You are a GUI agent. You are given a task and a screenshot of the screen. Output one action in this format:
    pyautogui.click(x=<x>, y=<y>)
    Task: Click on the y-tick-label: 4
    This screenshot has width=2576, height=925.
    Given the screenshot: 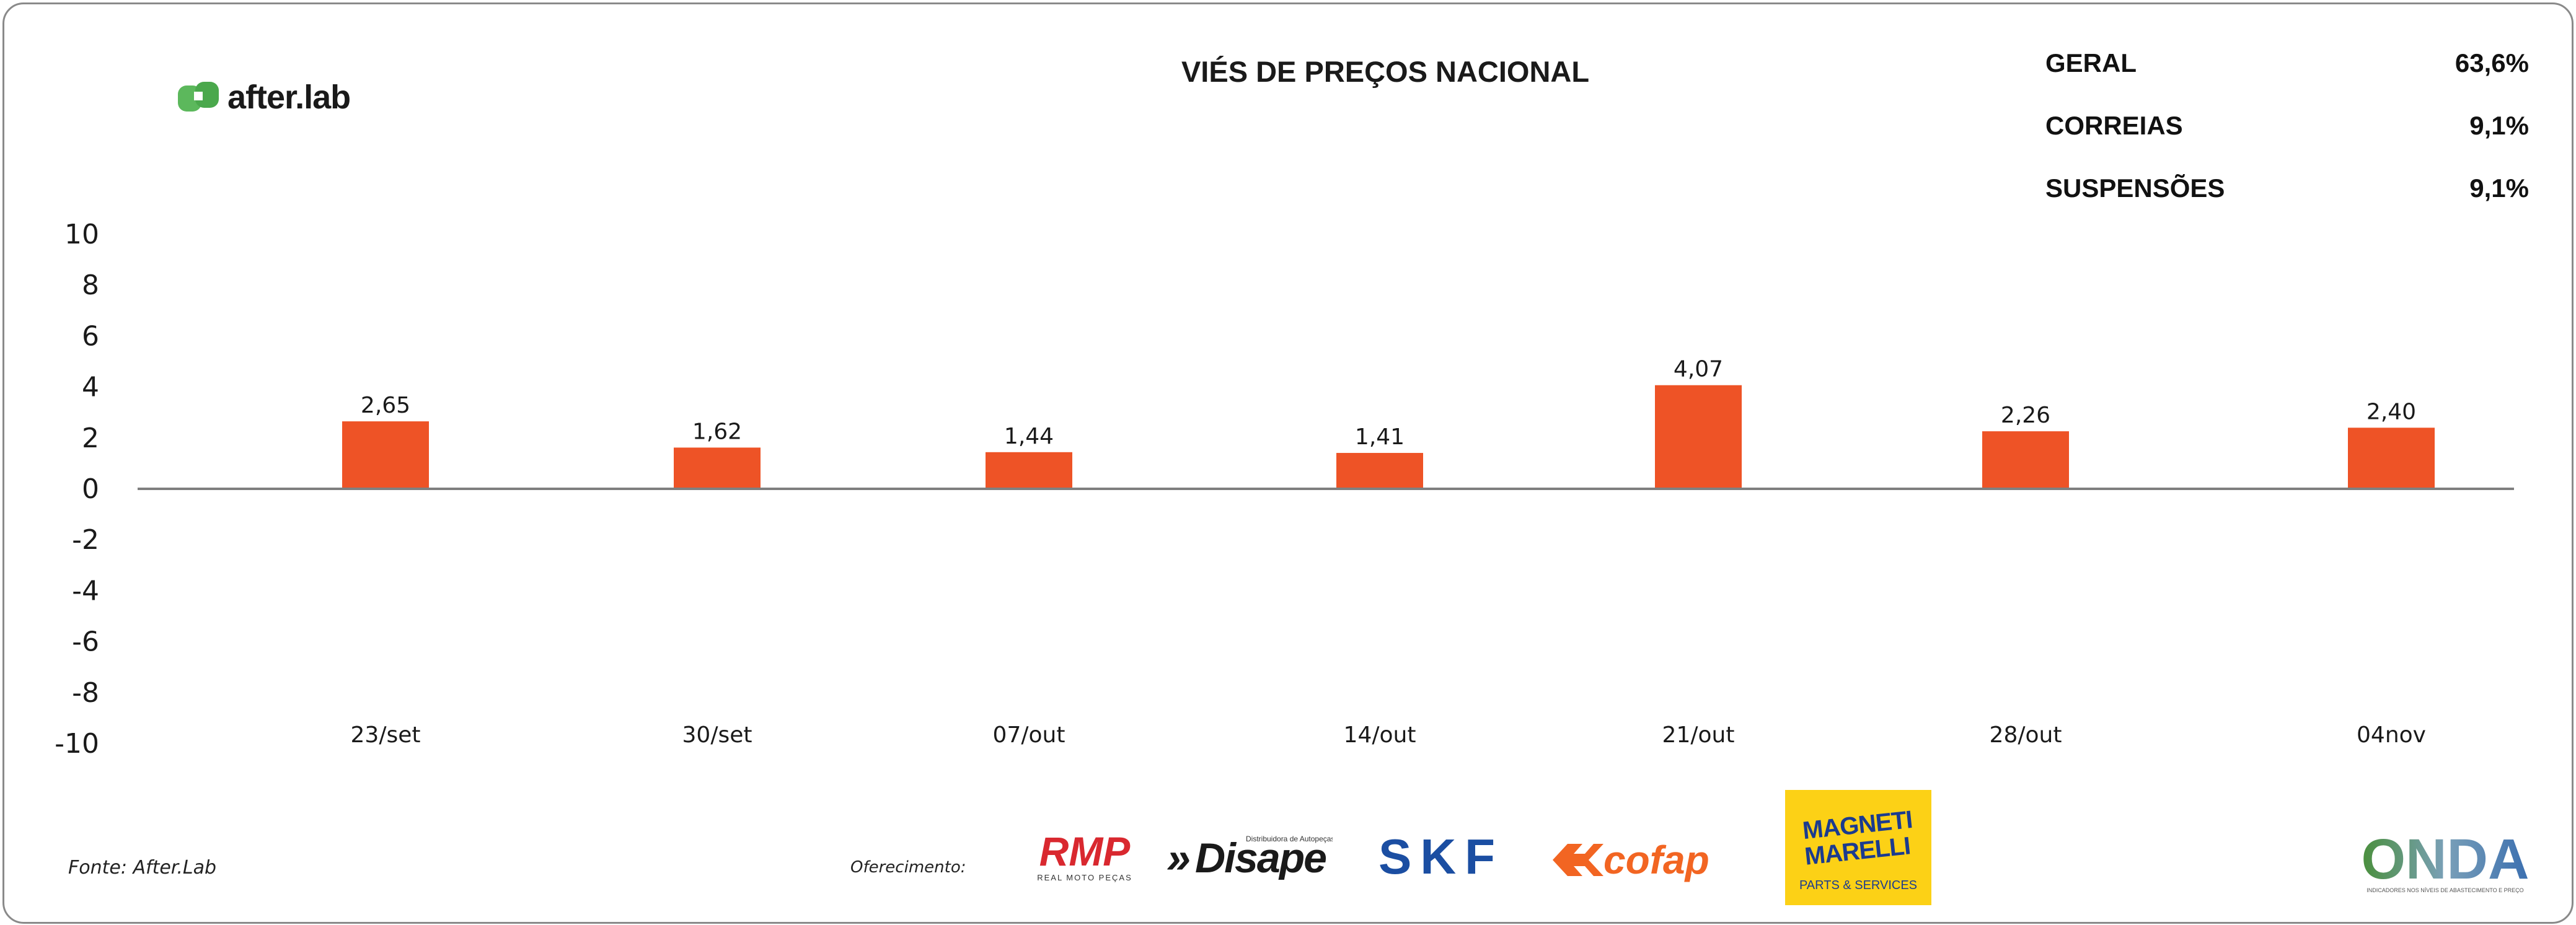 What is the action you would take?
    pyautogui.click(x=90, y=387)
    